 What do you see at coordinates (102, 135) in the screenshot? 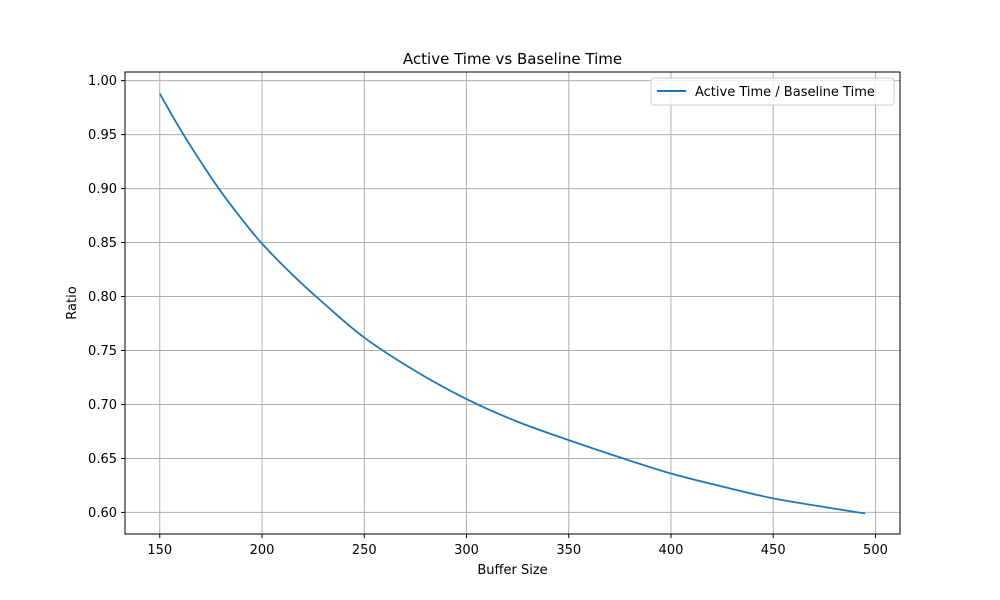
I see `y-tick-label: 0.95` at bounding box center [102, 135].